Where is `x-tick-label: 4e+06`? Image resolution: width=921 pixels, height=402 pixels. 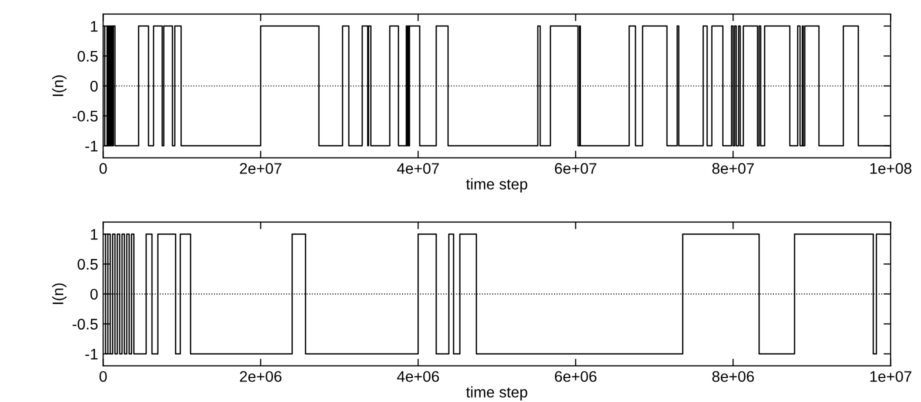 x-tick-label: 4e+06 is located at coordinates (418, 376).